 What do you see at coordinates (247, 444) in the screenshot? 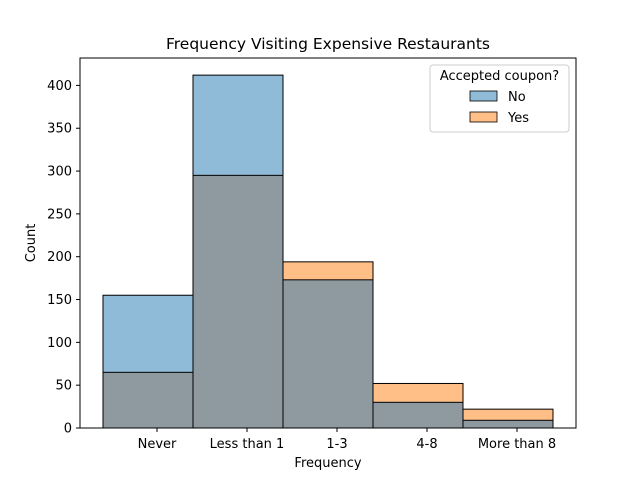
I see `x-tick-label-less-than-1: Less than 1` at bounding box center [247, 444].